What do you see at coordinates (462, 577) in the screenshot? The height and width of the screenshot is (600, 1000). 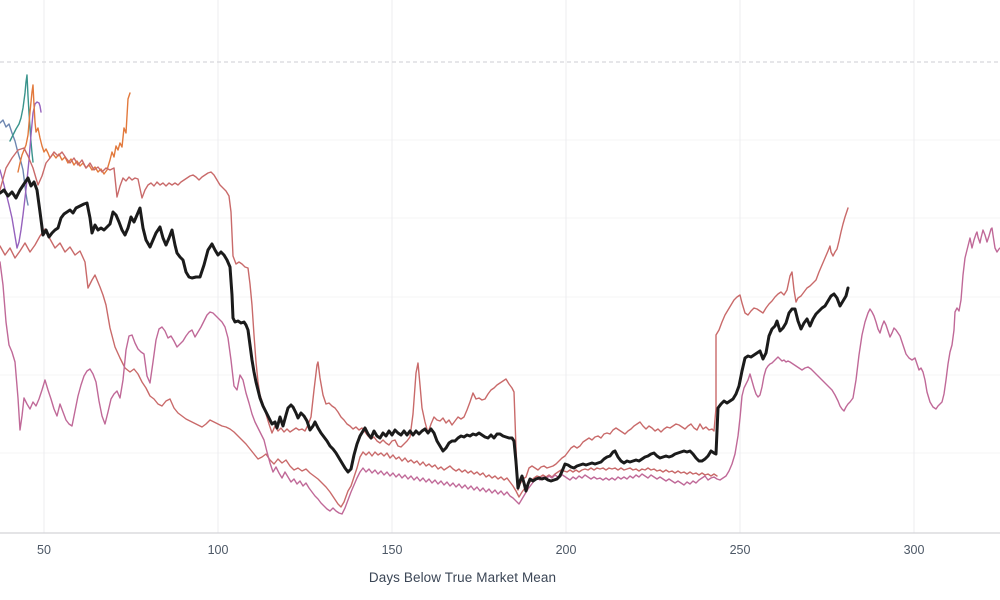 I see `x-axis-title: Days Below True Market Mean` at bounding box center [462, 577].